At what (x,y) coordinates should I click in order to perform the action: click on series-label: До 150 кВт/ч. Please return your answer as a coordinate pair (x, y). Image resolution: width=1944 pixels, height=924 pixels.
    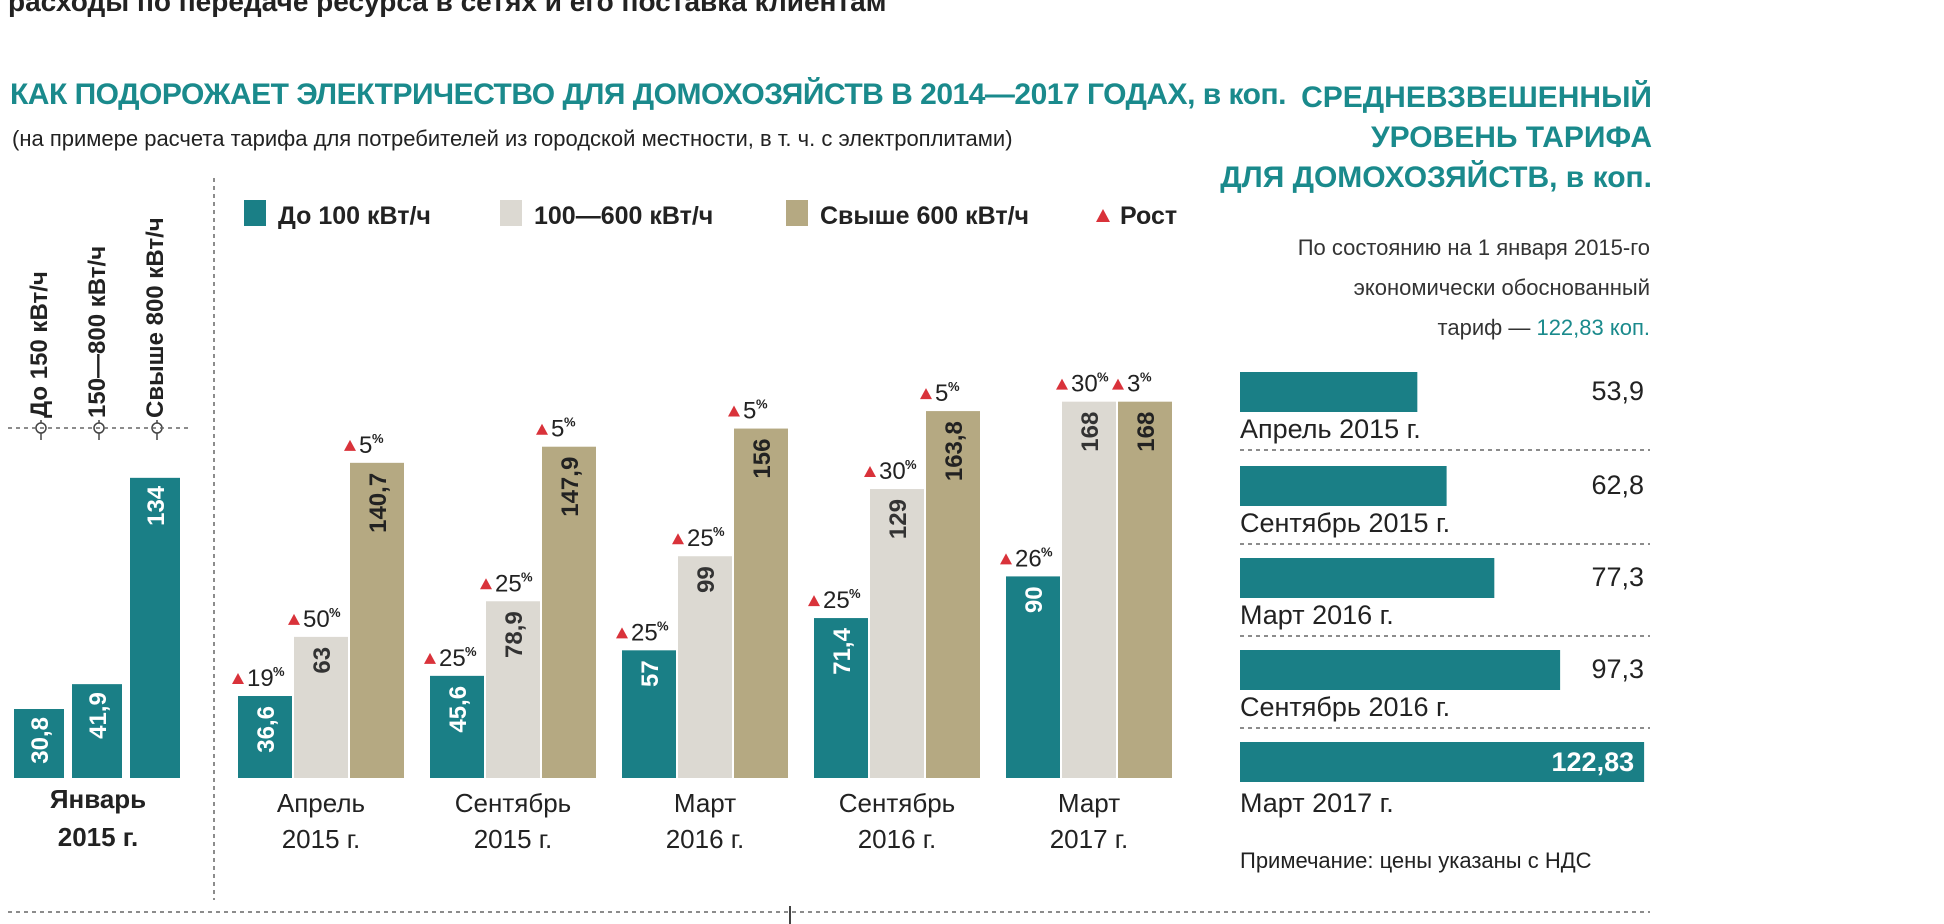
    Looking at the image, I should click on (39, 344).